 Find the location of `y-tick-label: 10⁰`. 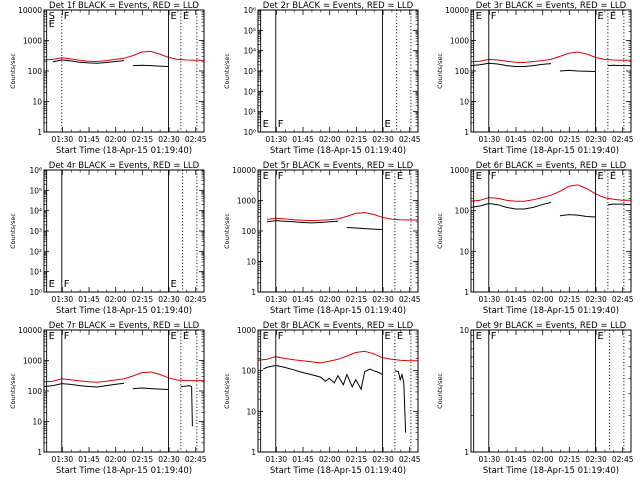

y-tick-label: 10⁰ is located at coordinates (35, 292).